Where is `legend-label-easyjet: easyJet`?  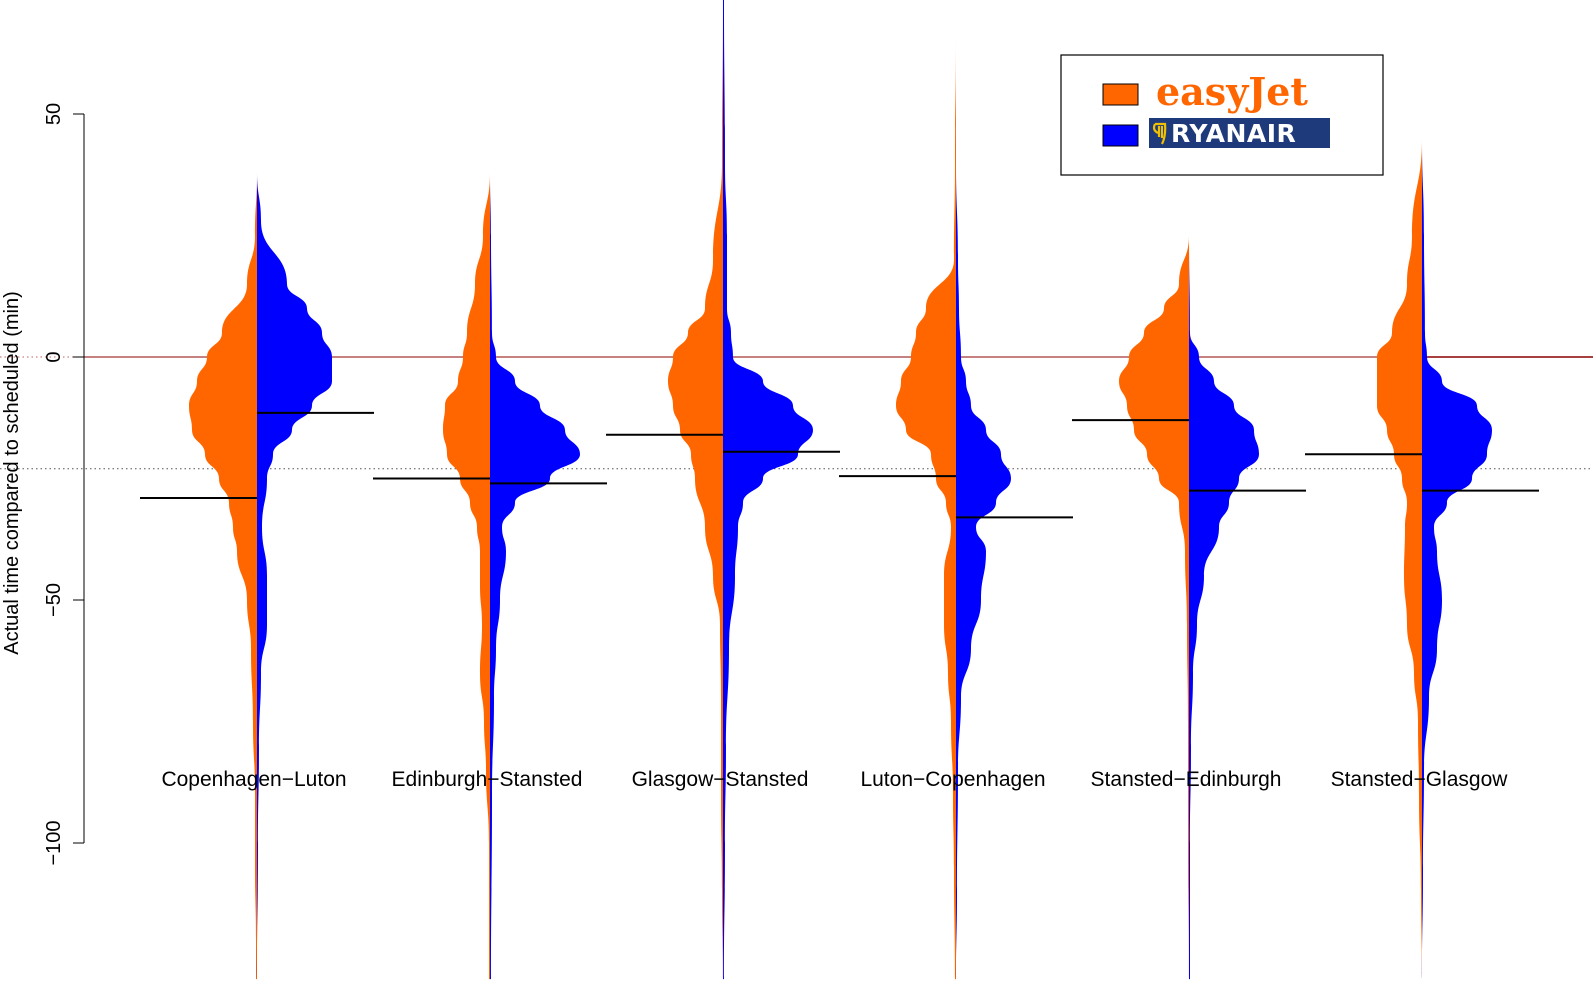
legend-label-easyjet: easyJet is located at coordinates (1232, 91).